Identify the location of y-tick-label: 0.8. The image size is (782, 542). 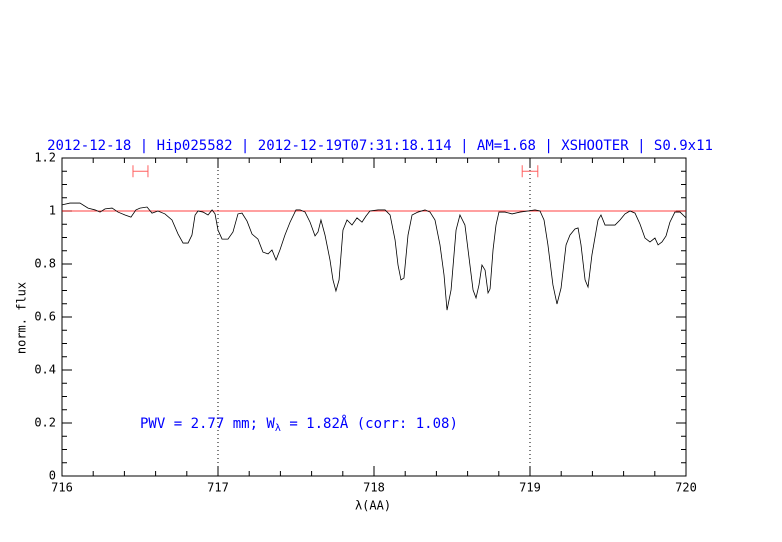
(45, 264).